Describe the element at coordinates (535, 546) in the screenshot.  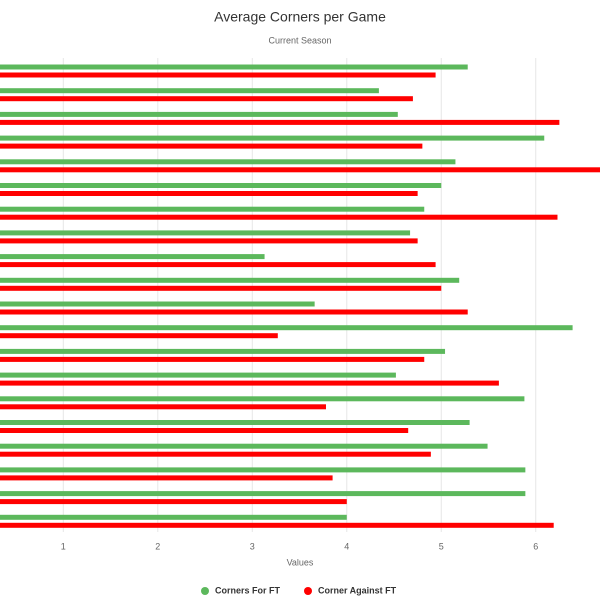
I see `x-tick-label: 6` at that location.